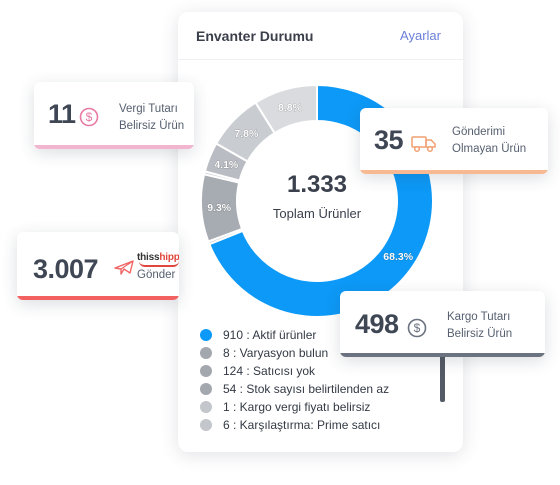 This screenshot has height=485, width=560. I want to click on no-shipping-label: Gönderimi Olmayan Ürün, so click(489, 141).